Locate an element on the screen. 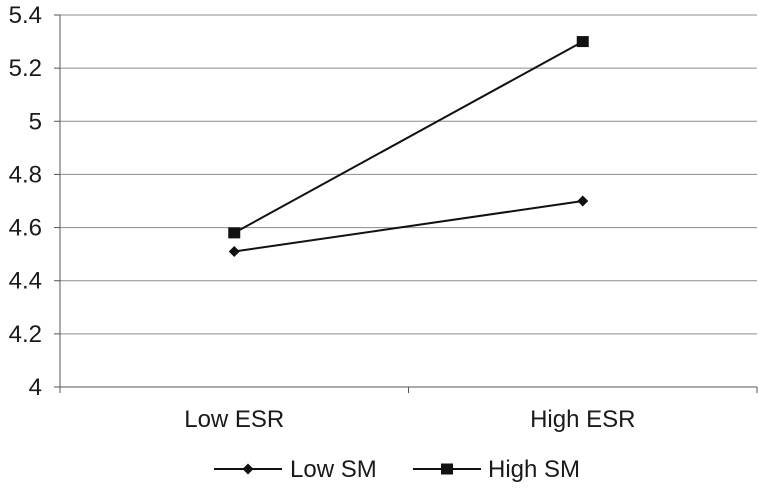  y-tick-label: 4.4 is located at coordinates (25, 281).